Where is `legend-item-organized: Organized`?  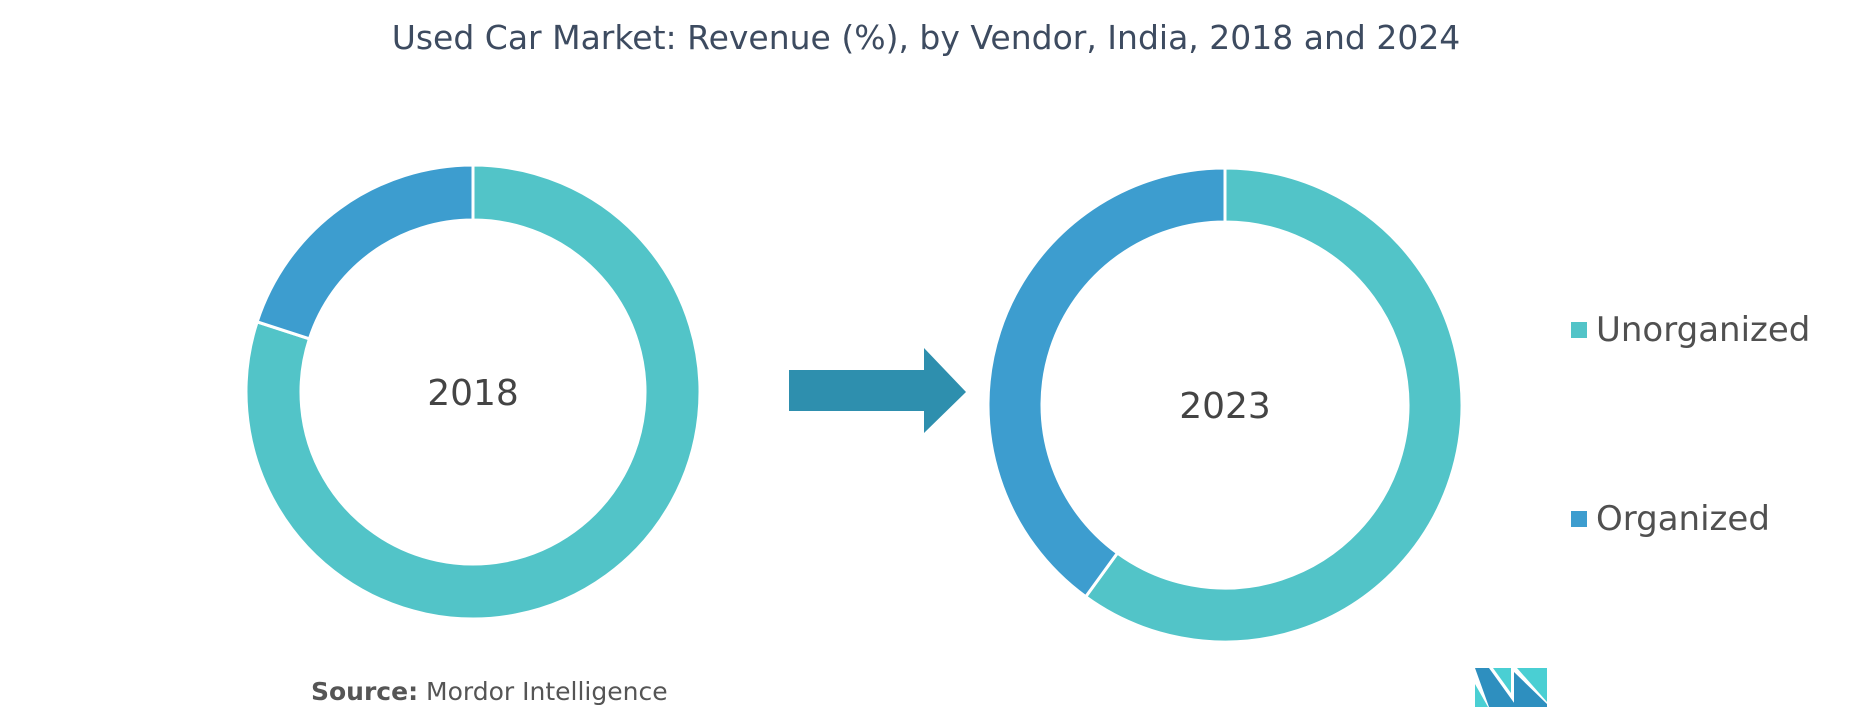
legend-item-organized: Organized is located at coordinates (1670, 519).